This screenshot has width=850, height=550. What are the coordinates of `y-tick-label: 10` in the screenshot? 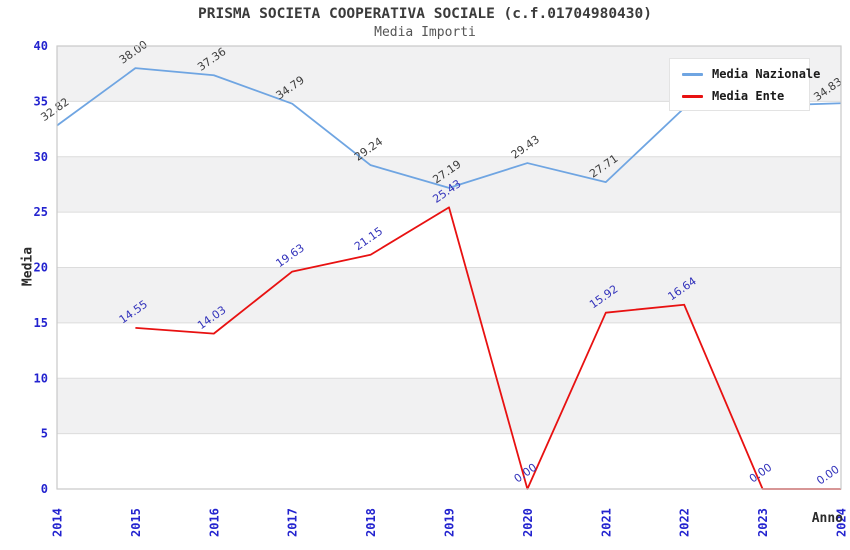 It's located at (41, 378).